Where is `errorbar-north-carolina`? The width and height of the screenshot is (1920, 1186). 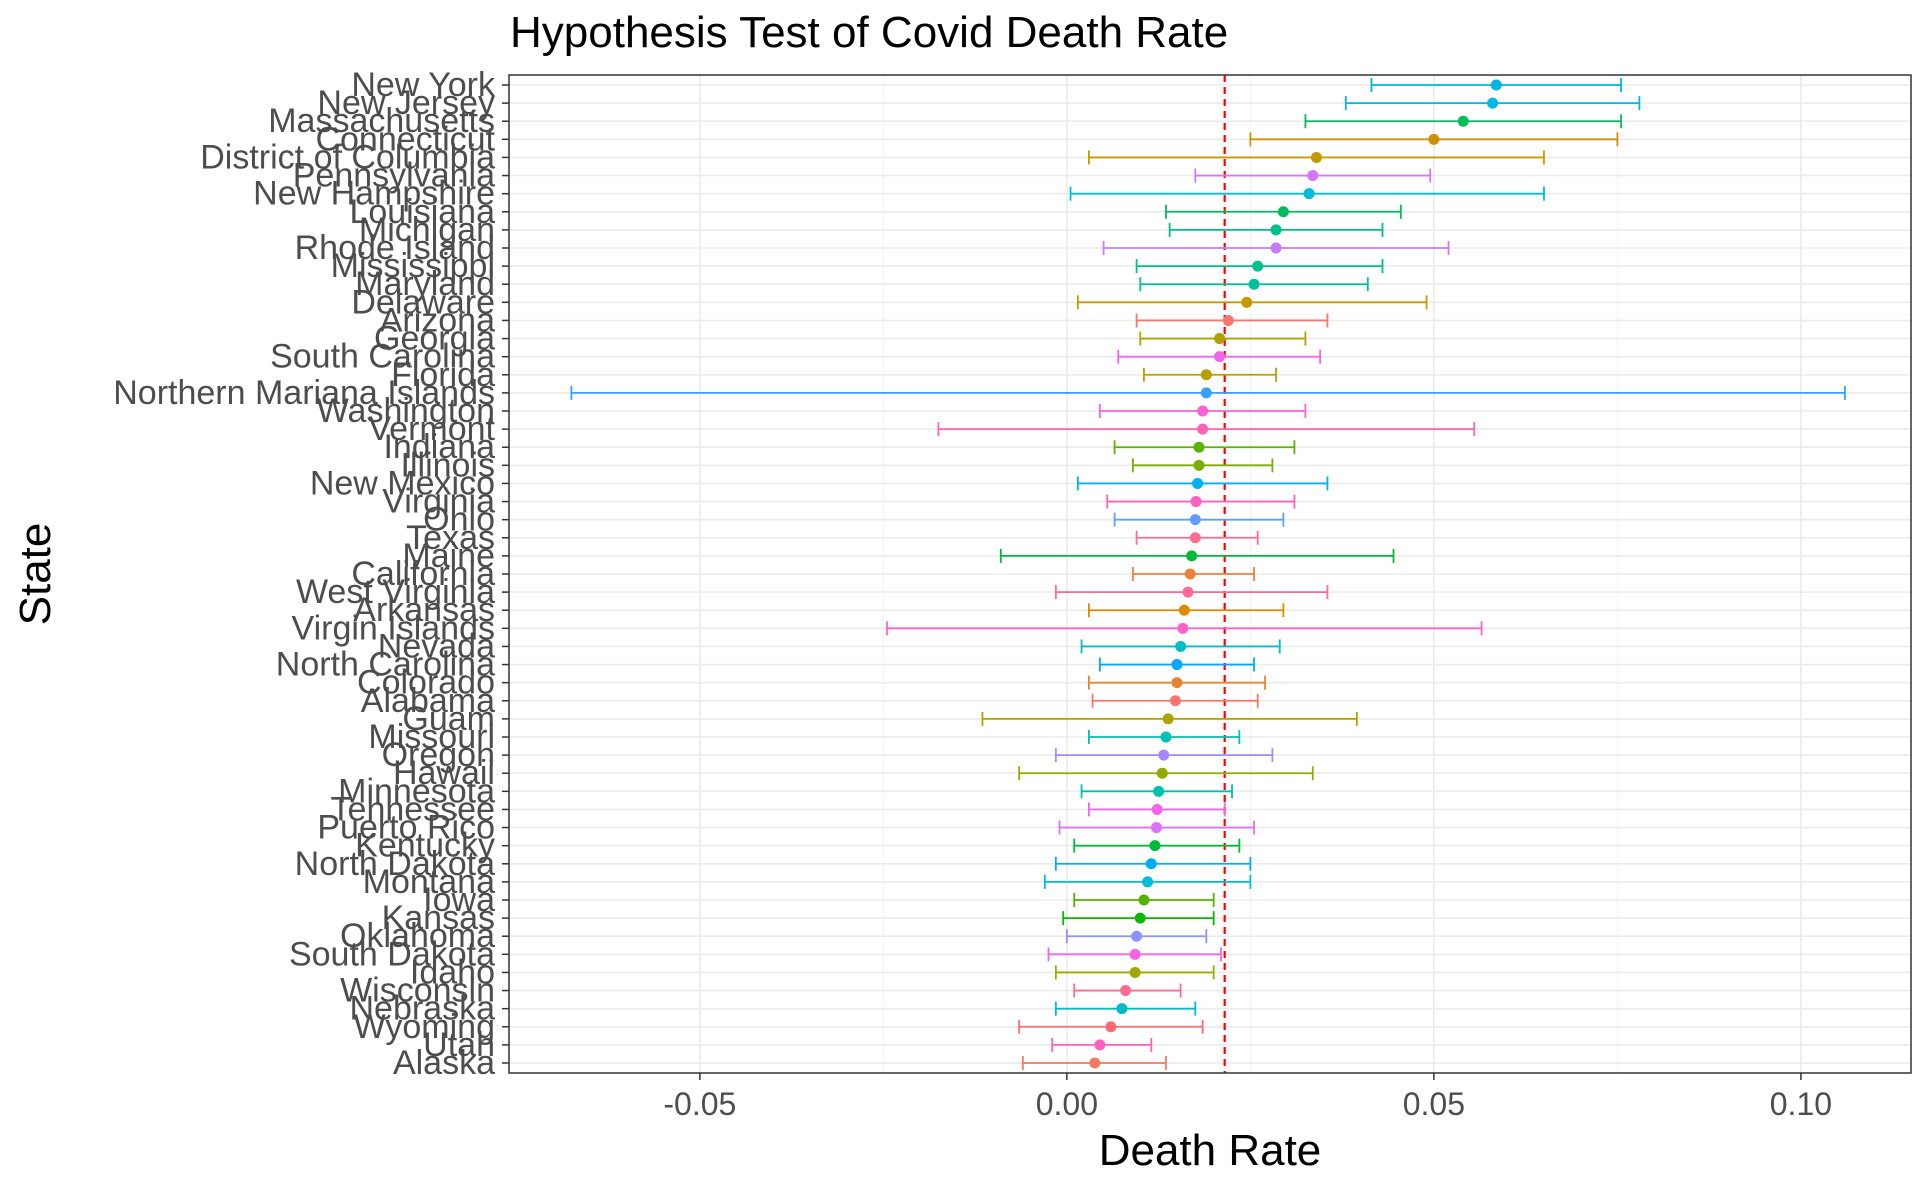 errorbar-north-carolina is located at coordinates (1176, 664).